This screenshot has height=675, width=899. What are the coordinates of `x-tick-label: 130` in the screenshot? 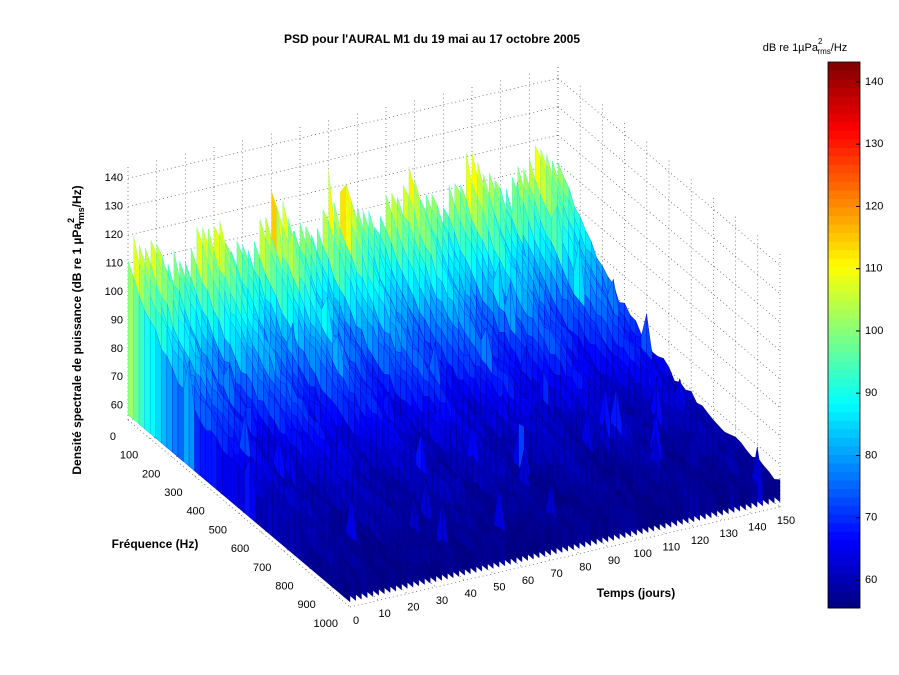 It's located at (728, 534).